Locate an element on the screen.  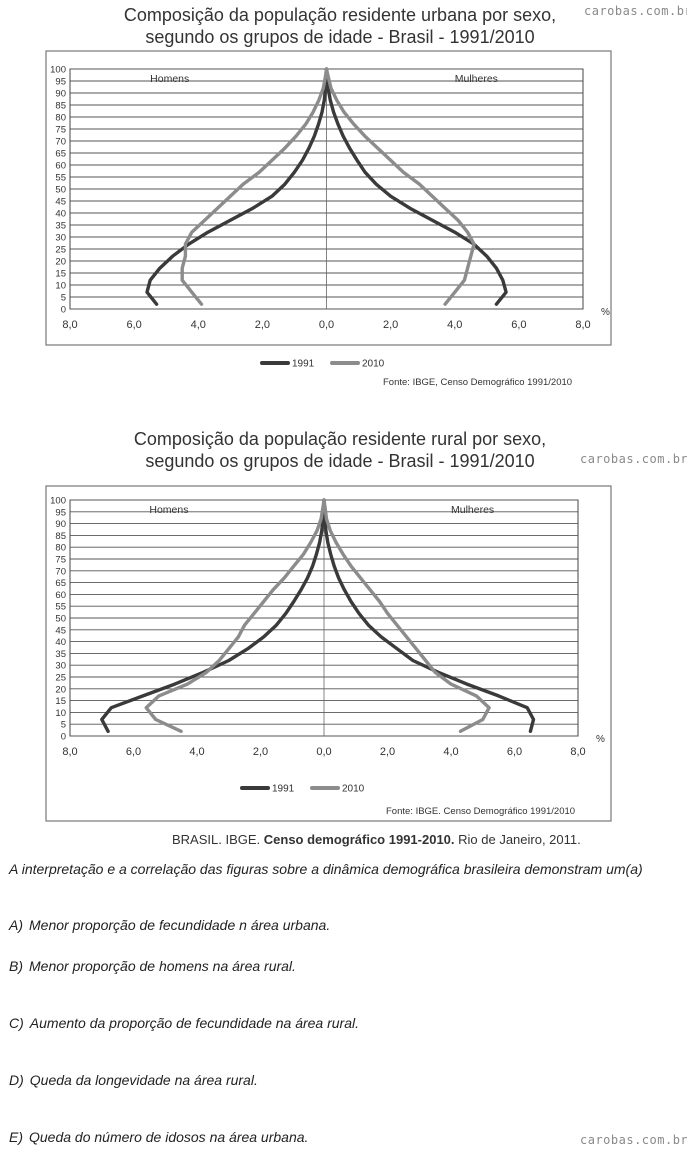
y-tick-label: 0 is located at coordinates (63, 737).